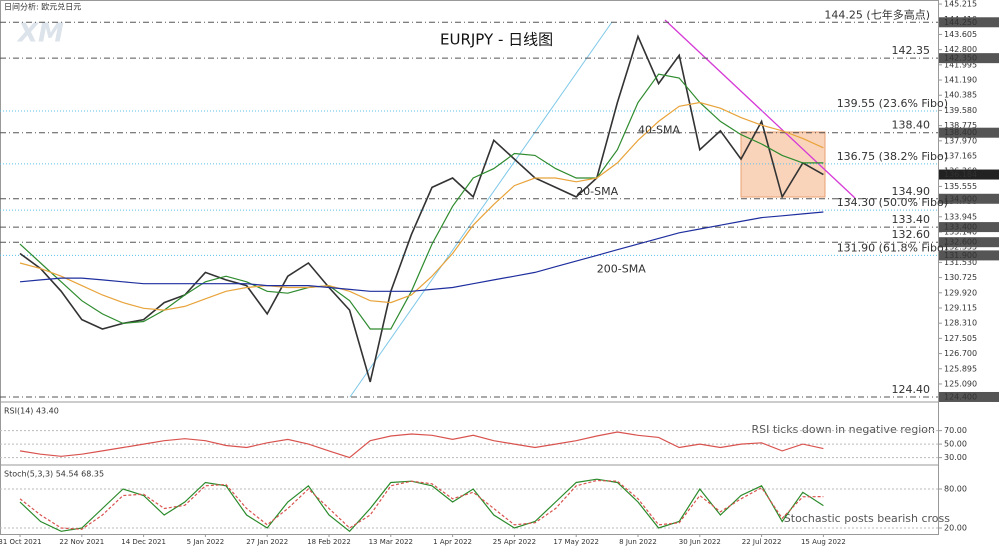  Describe the element at coordinates (960, 64) in the screenshot. I see `y-tick-label: 141.995` at that location.